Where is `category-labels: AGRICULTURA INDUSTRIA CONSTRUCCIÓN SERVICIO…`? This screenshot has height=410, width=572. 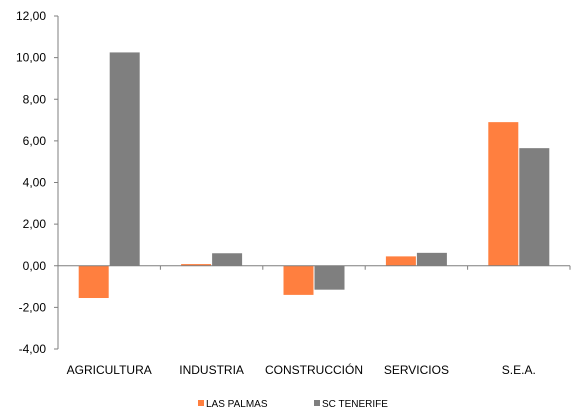 category-labels: AGRICULTURA INDUSTRIA CONSTRUCCIÓN SERVICIO… is located at coordinates (301, 369).